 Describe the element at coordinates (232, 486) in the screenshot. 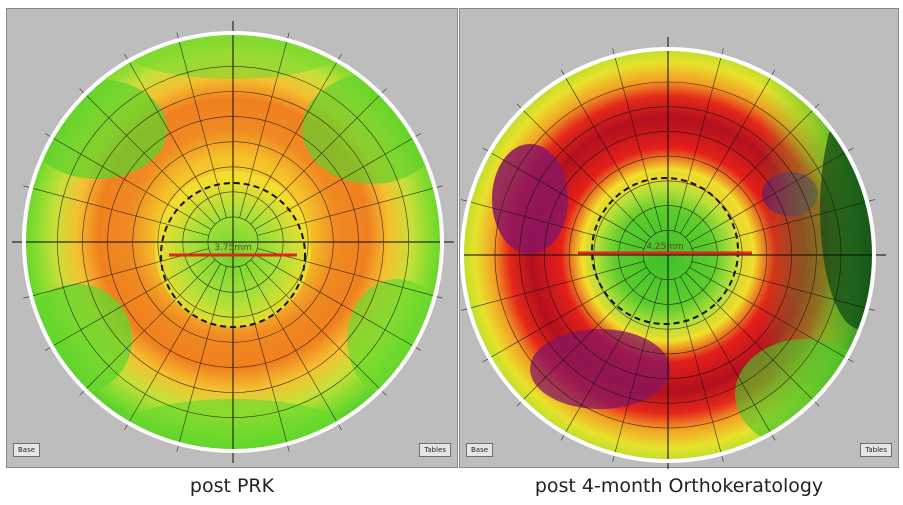

I see `caption-left: post PRK` at that location.